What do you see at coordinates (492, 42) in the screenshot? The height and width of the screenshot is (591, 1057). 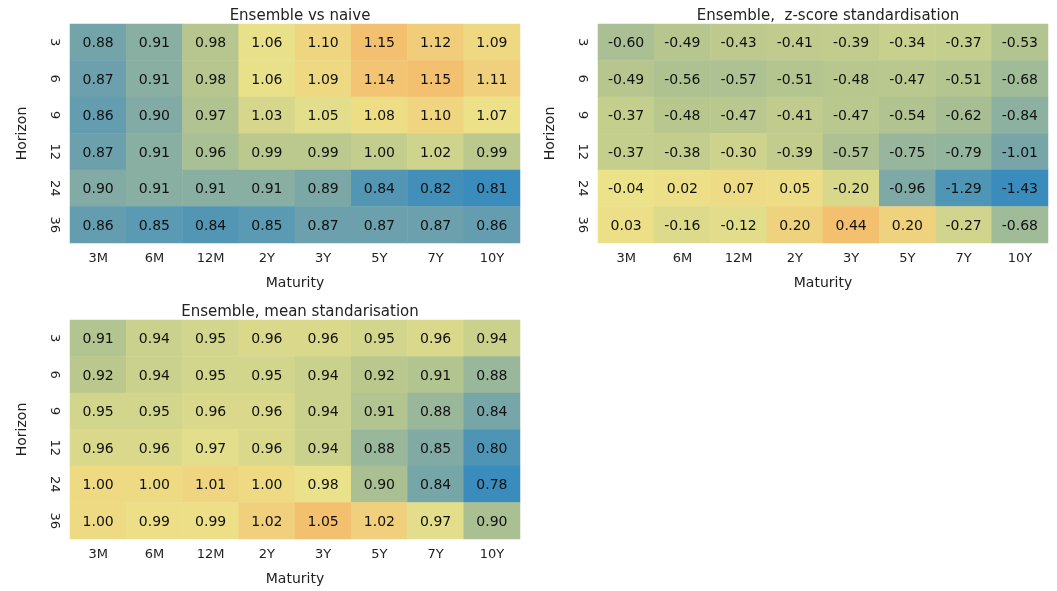 I see `data-label: 1.09` at bounding box center [492, 42].